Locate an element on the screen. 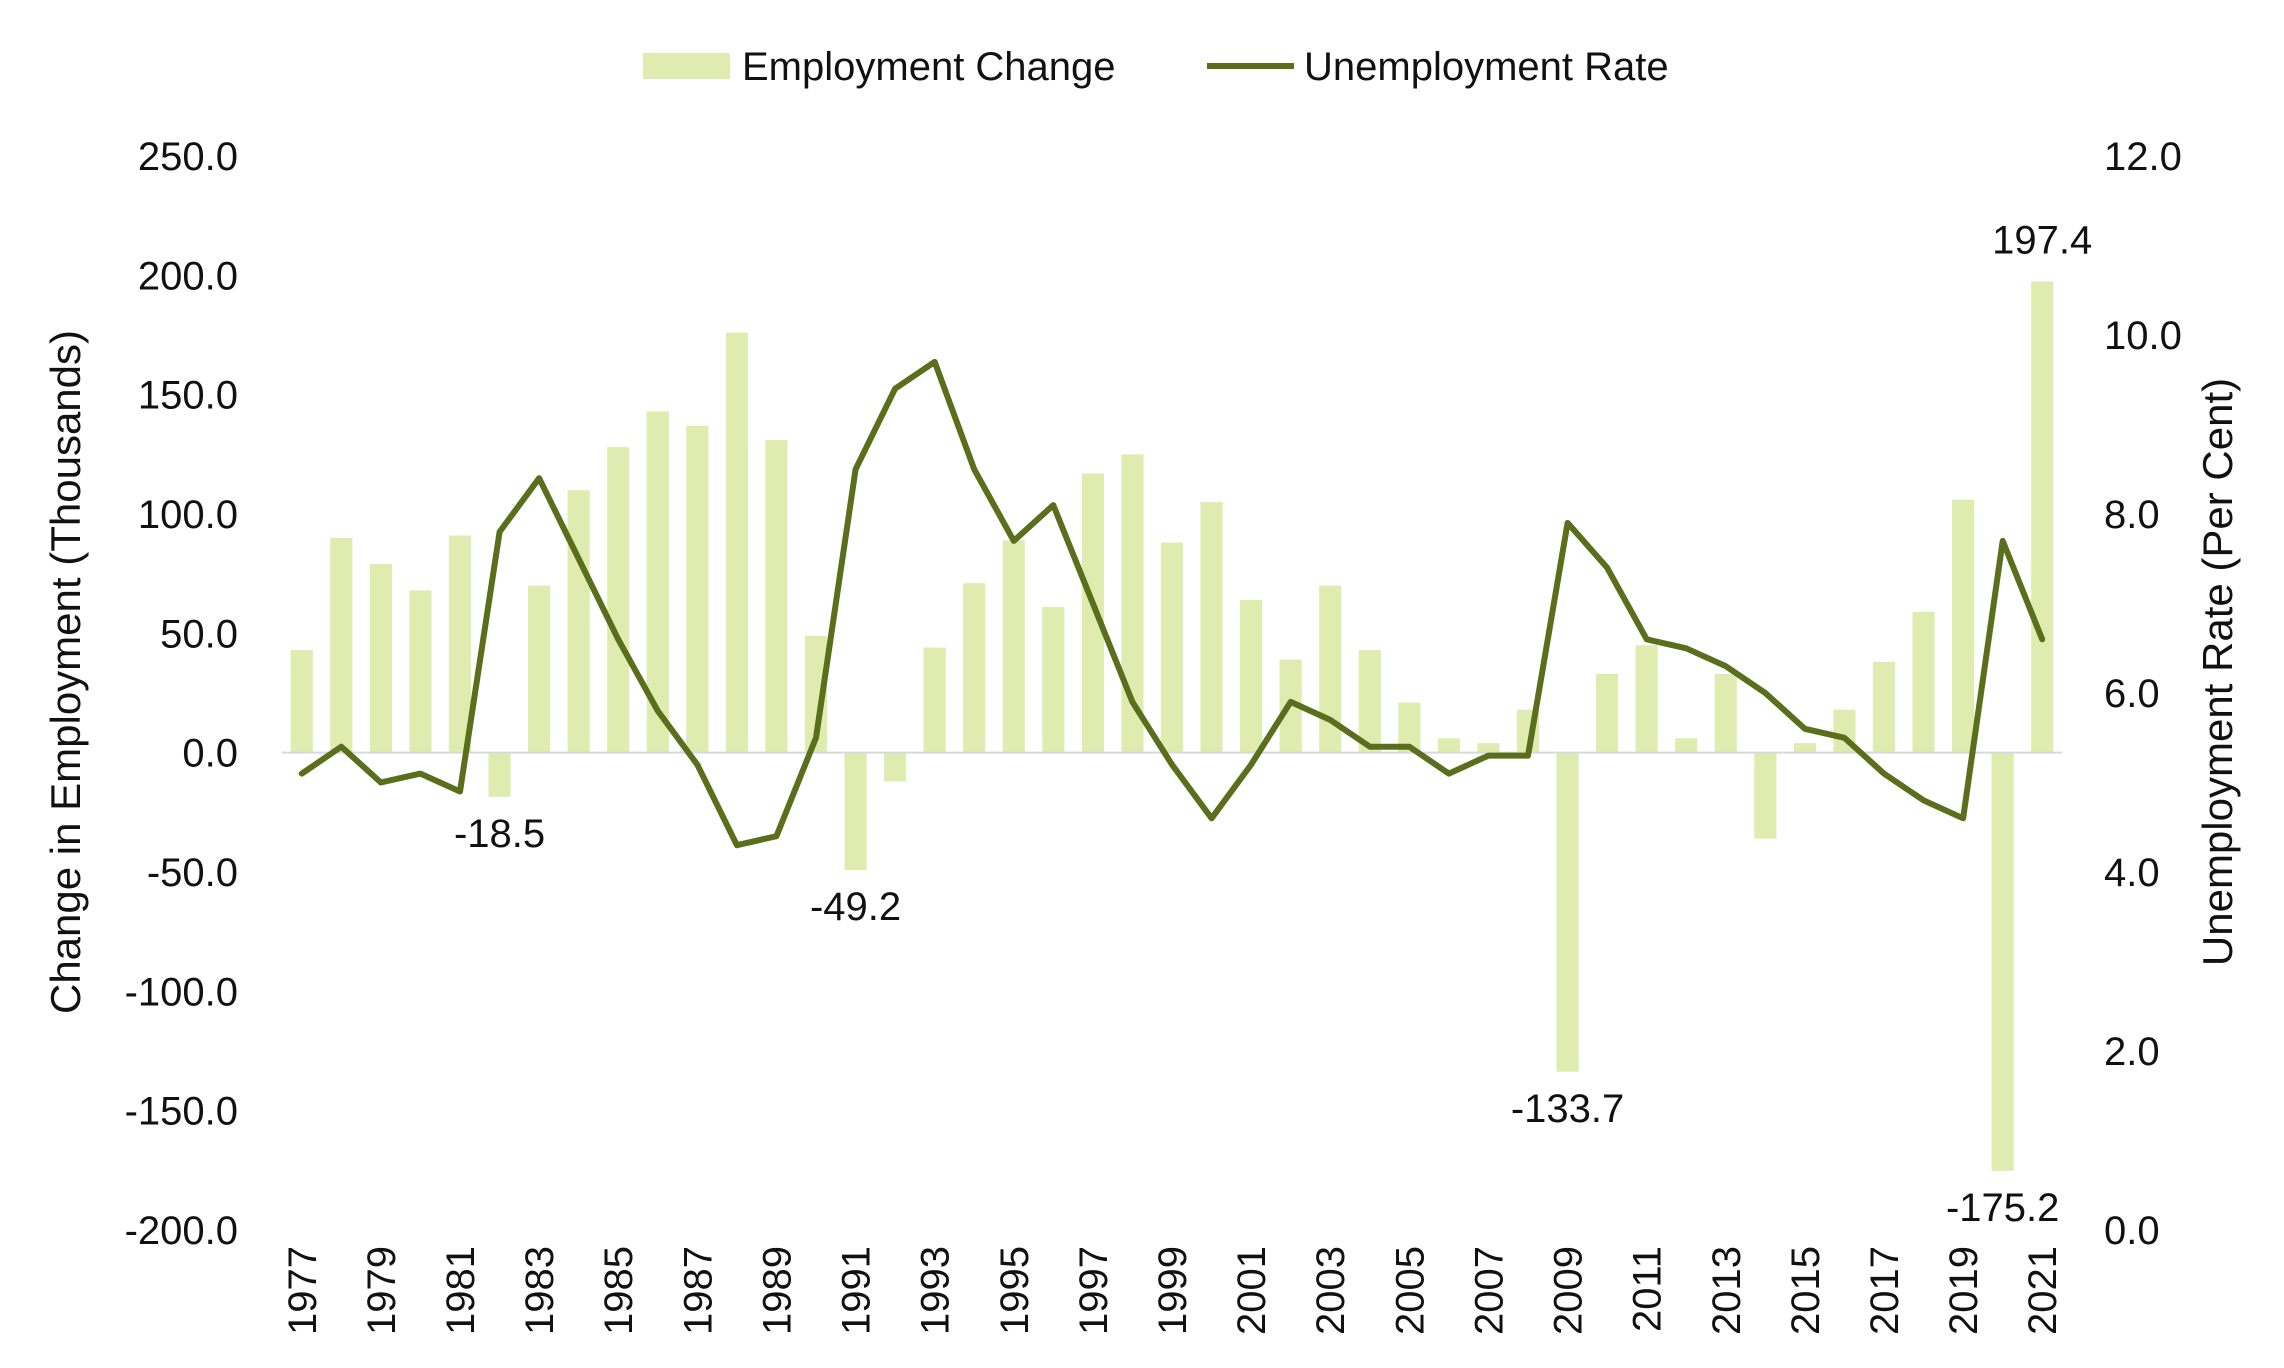  x-tick-label: 1991 is located at coordinates (857, 1290).